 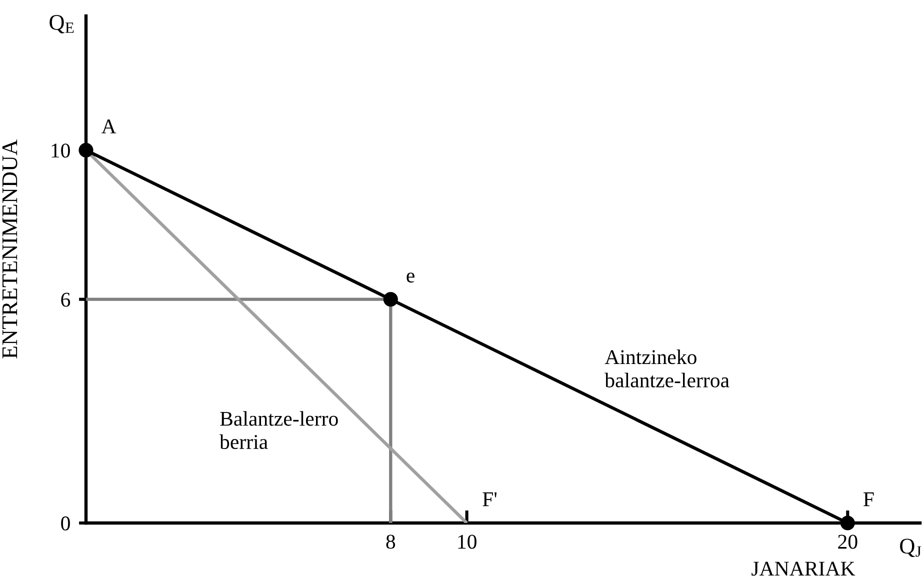 What do you see at coordinates (489, 499) in the screenshot?
I see `annotation: F'` at bounding box center [489, 499].